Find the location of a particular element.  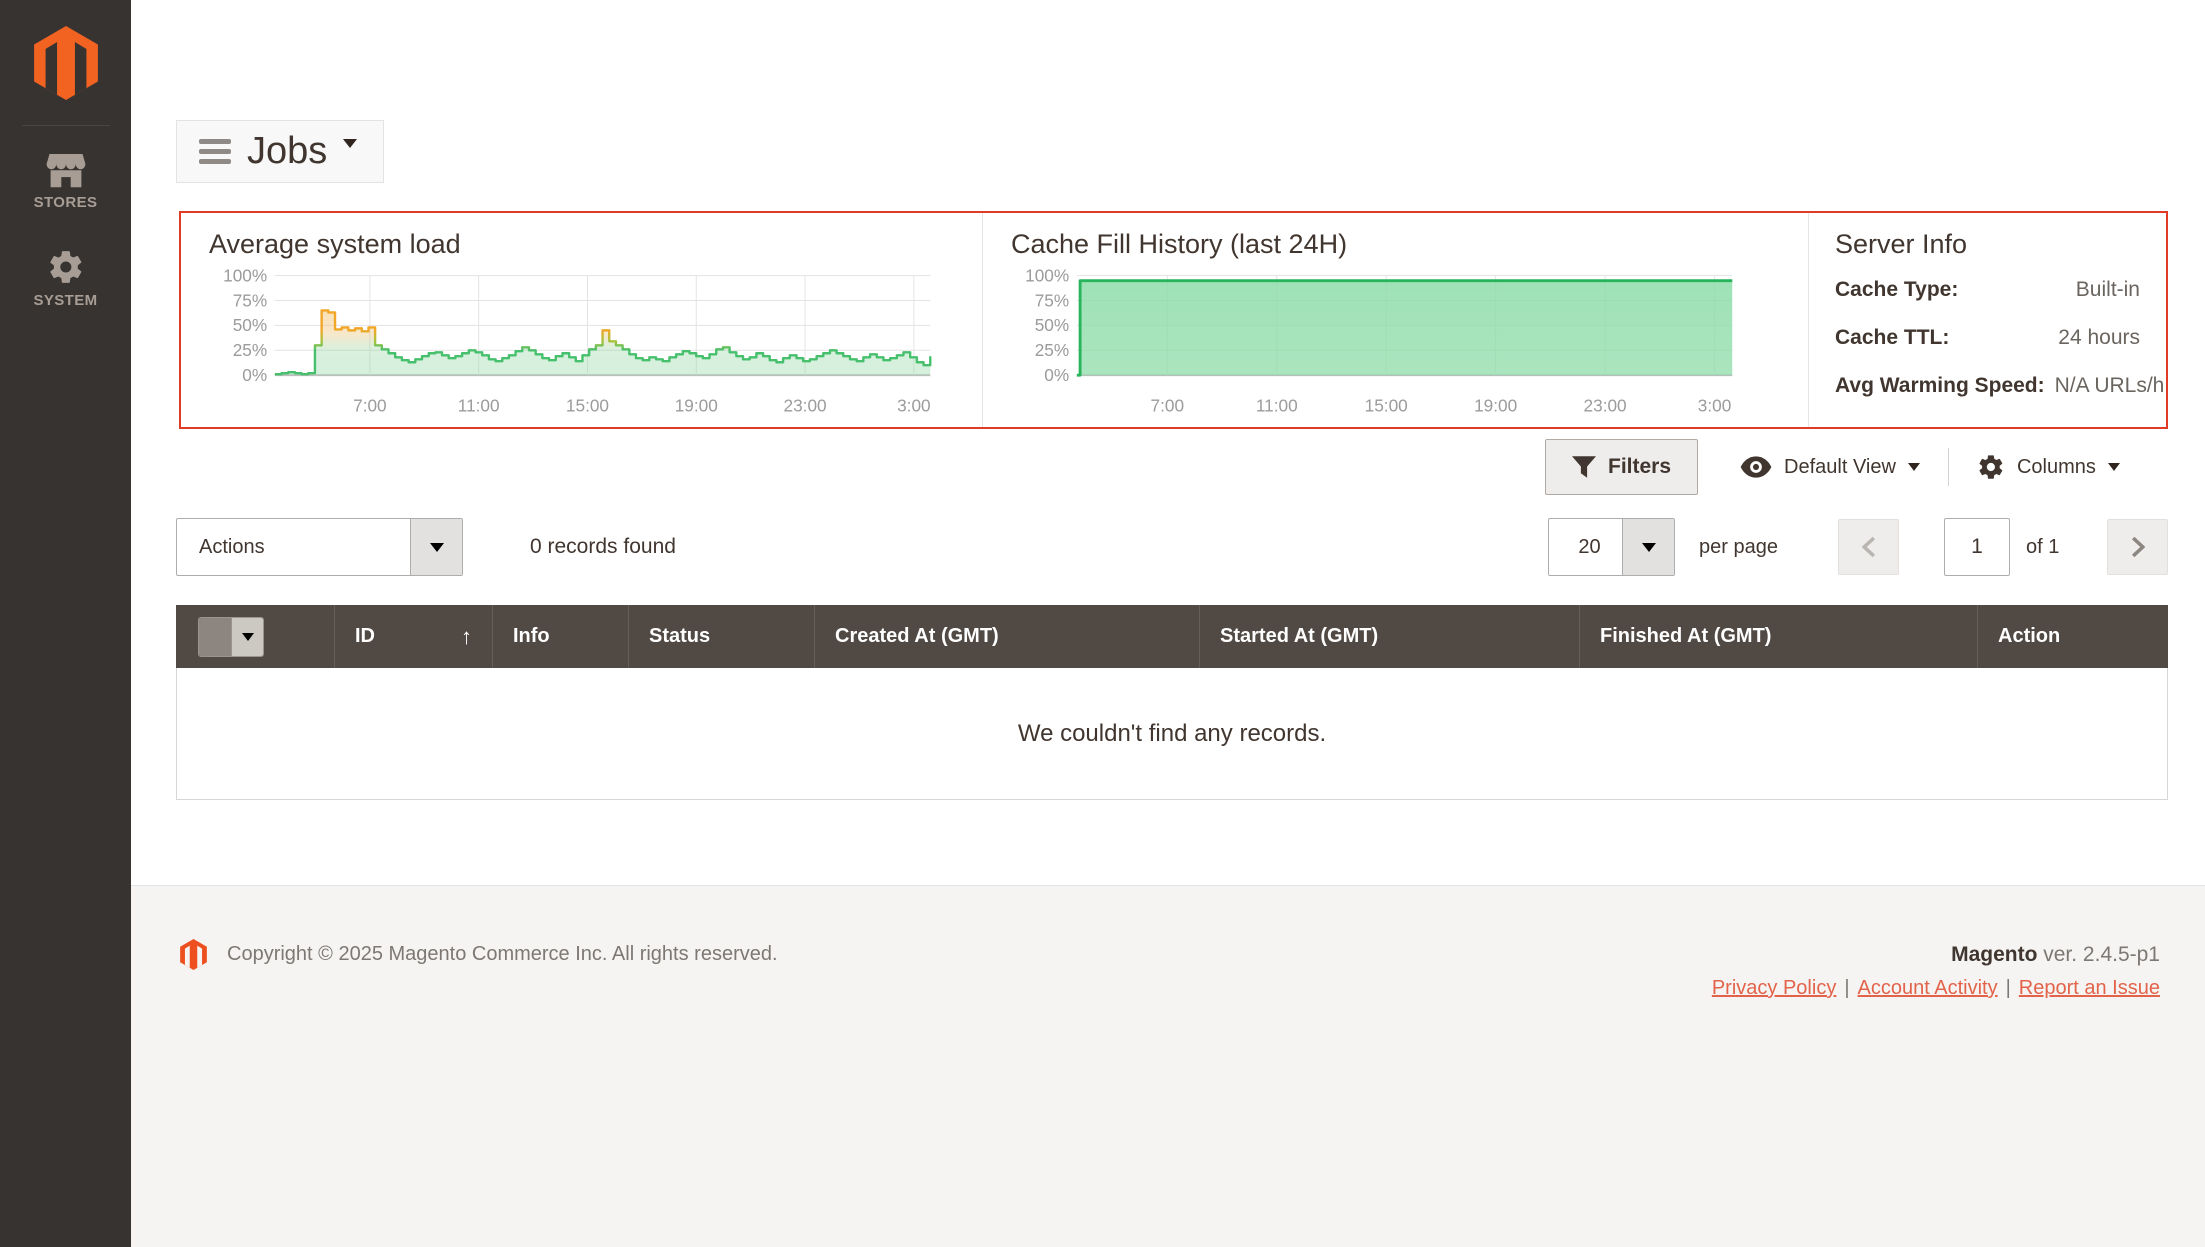

column-header-finished-at-gmt: Finished At (GMT) is located at coordinates (1778, 636).